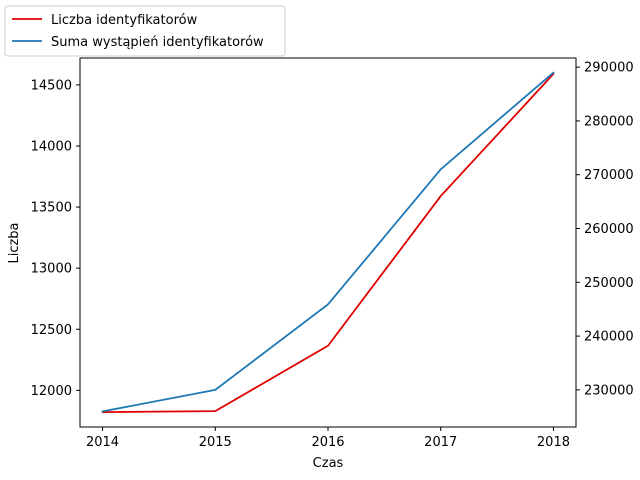  What do you see at coordinates (609, 175) in the screenshot?
I see `y2-tick-label: 270000` at bounding box center [609, 175].